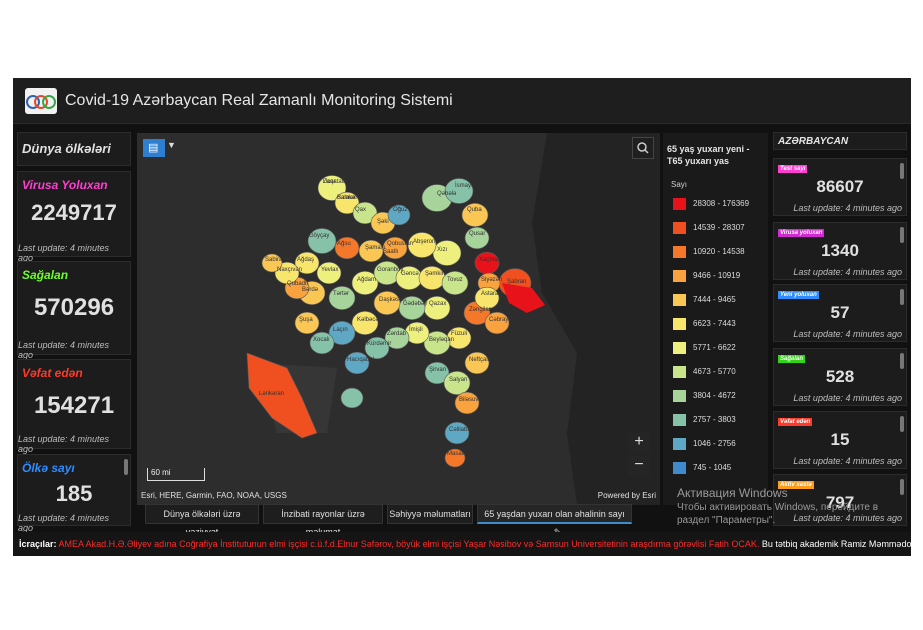 The image size is (923, 630). What do you see at coordinates (65, 185) in the screenshot?
I see `card-label: Virusa Yoluxan` at bounding box center [65, 185].